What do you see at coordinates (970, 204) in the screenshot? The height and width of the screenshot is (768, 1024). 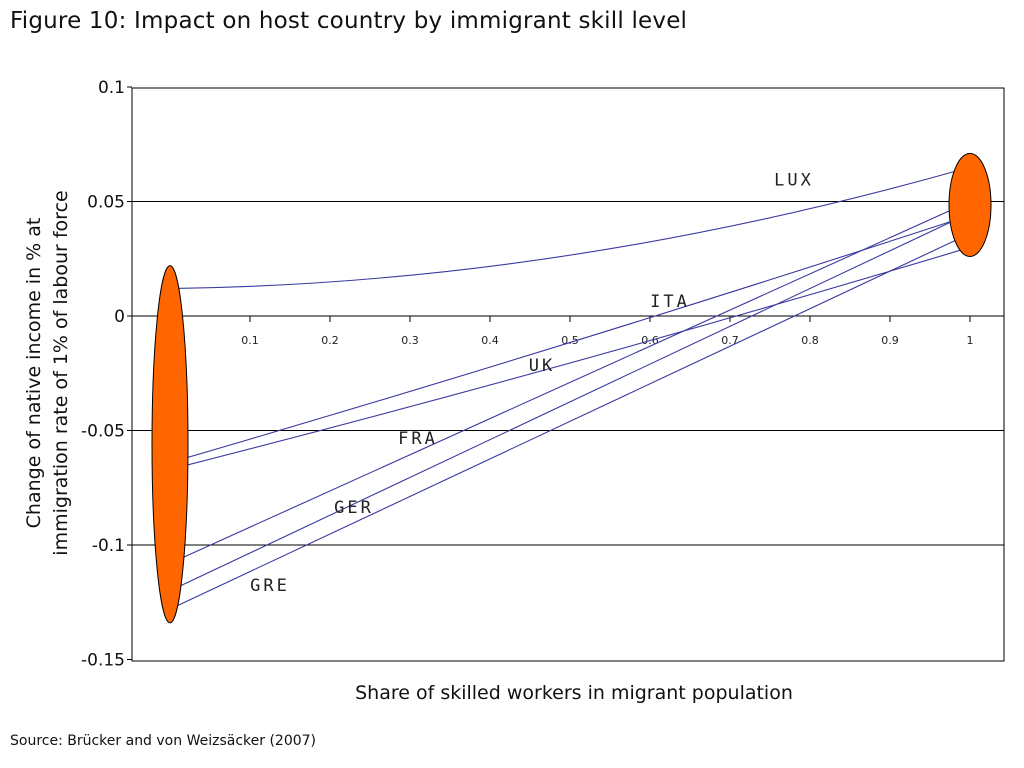 I see `ellipse-high-skill` at bounding box center [970, 204].